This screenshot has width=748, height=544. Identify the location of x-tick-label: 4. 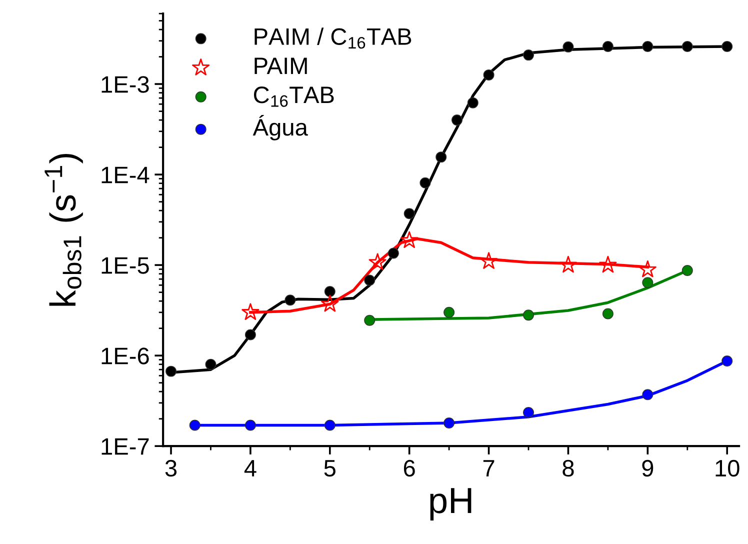
(250, 468).